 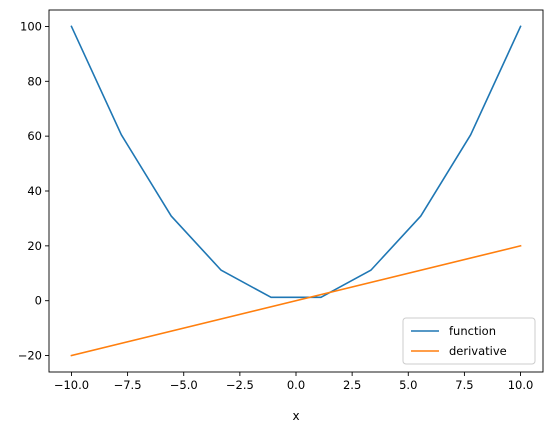 What do you see at coordinates (295, 416) in the screenshot?
I see `x-axis-label: x` at bounding box center [295, 416].